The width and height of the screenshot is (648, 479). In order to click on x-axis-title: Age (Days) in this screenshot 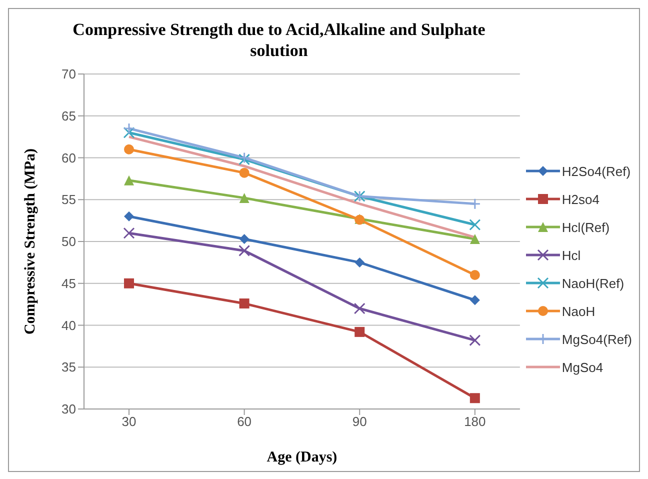, I will do `click(302, 458)`.